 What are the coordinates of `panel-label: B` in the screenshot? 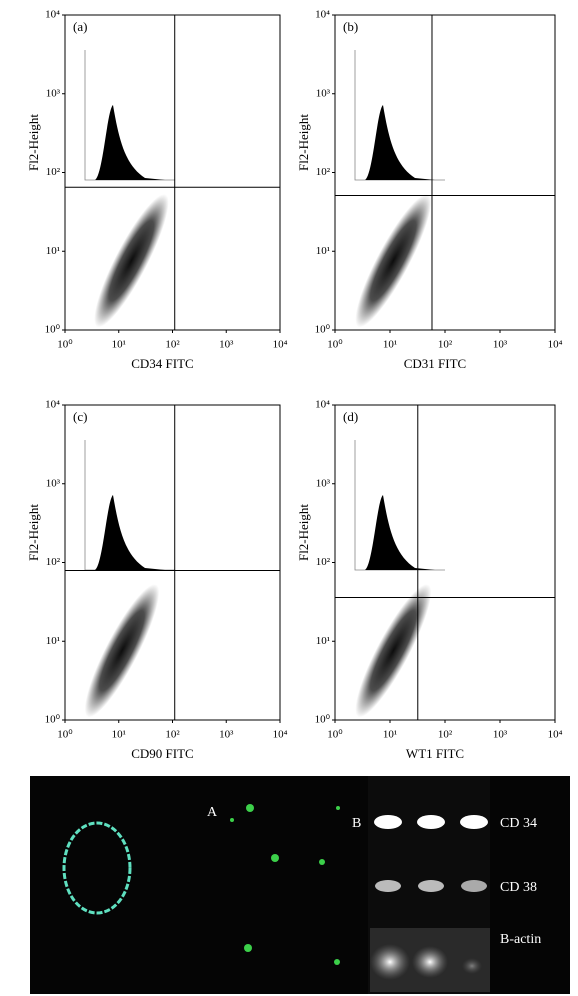 It's located at (356, 823).